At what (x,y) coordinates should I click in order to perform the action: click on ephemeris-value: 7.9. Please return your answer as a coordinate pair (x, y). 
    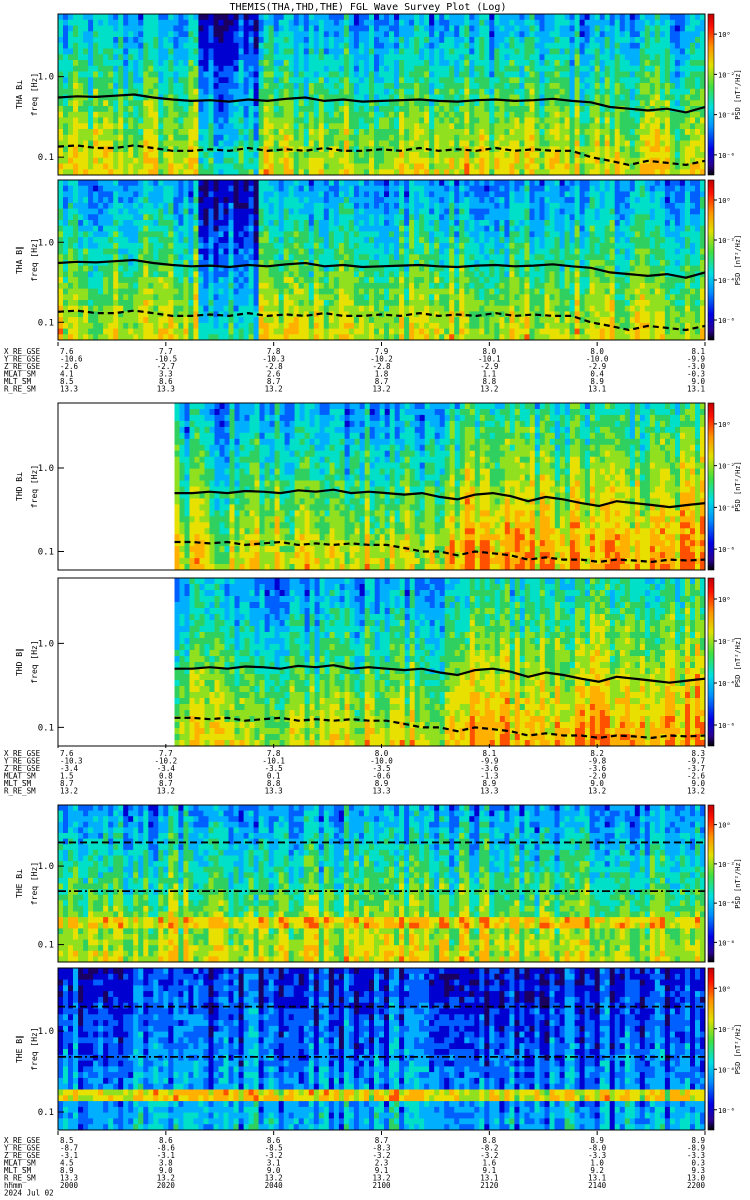
    Looking at the image, I should click on (382, 351).